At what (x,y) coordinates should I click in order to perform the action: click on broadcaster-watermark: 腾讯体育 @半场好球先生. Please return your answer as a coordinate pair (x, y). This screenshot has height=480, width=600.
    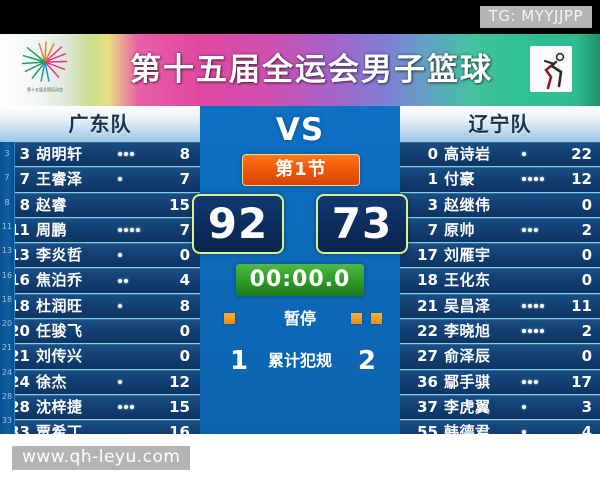
    Looking at the image, I should click on (127, 433).